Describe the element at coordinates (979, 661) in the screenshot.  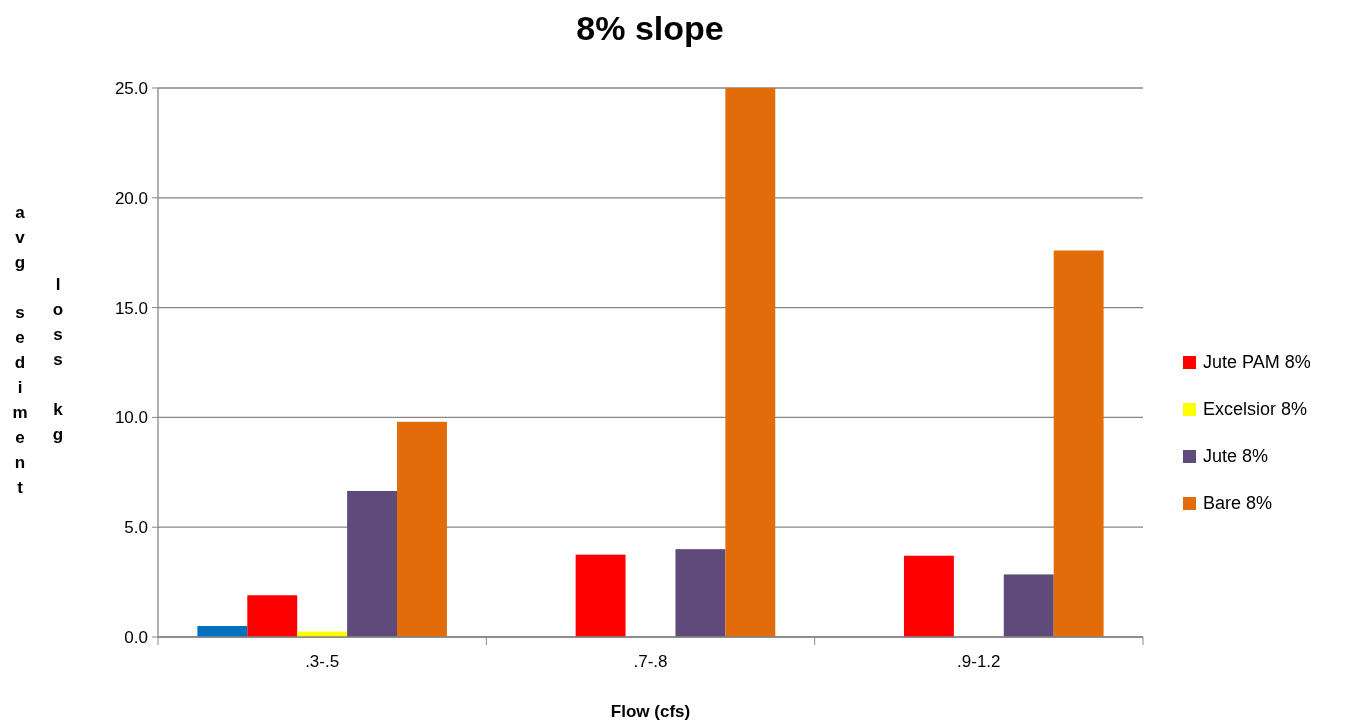
I see `x-tick-label: .9-1.2` at that location.